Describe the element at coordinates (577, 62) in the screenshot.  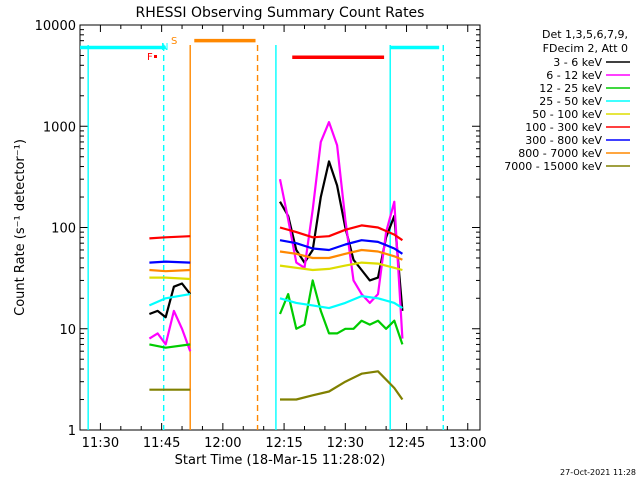
I see `legend-entry: 3 - 6 keV` at that location.